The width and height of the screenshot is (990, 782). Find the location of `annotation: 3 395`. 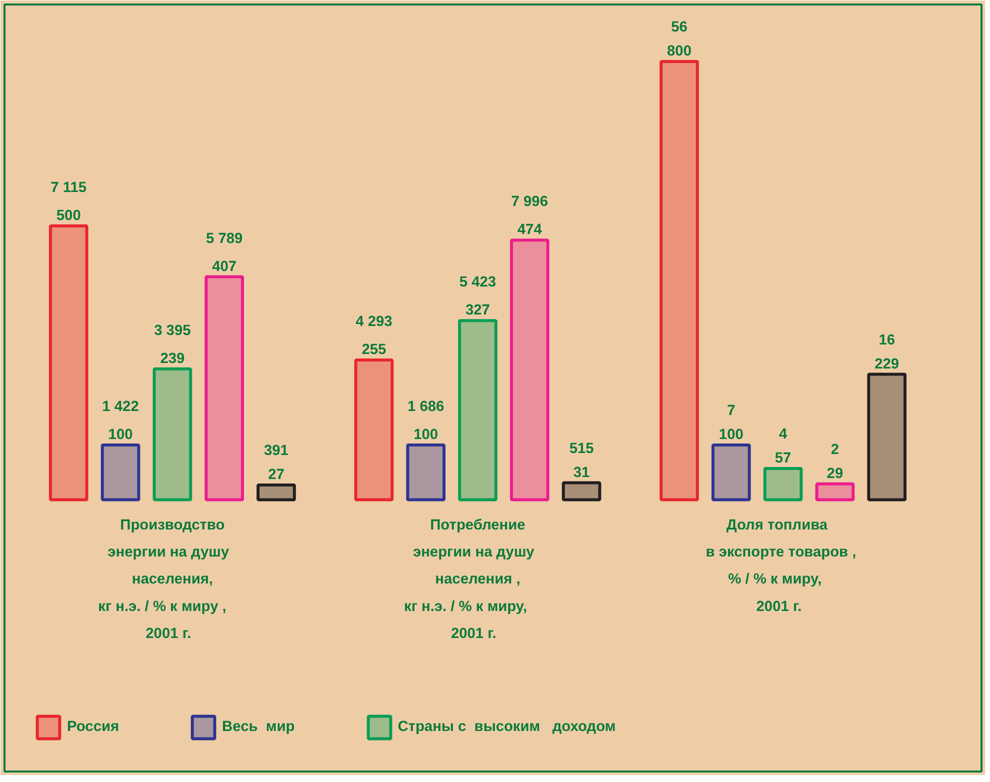

annotation: 3 395 is located at coordinates (172, 330).